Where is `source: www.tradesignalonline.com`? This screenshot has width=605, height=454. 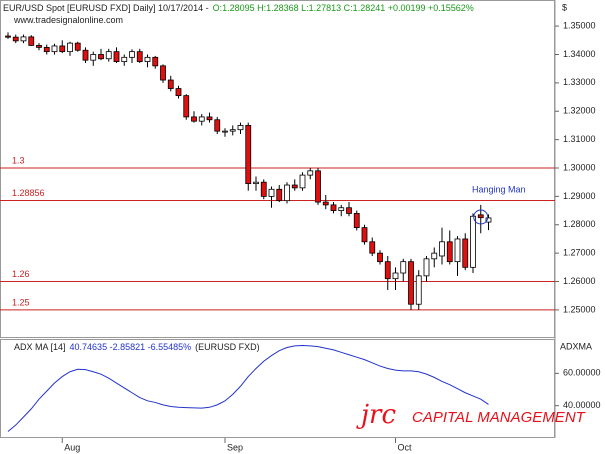 source: www.tradesignalonline.com is located at coordinates (69, 20).